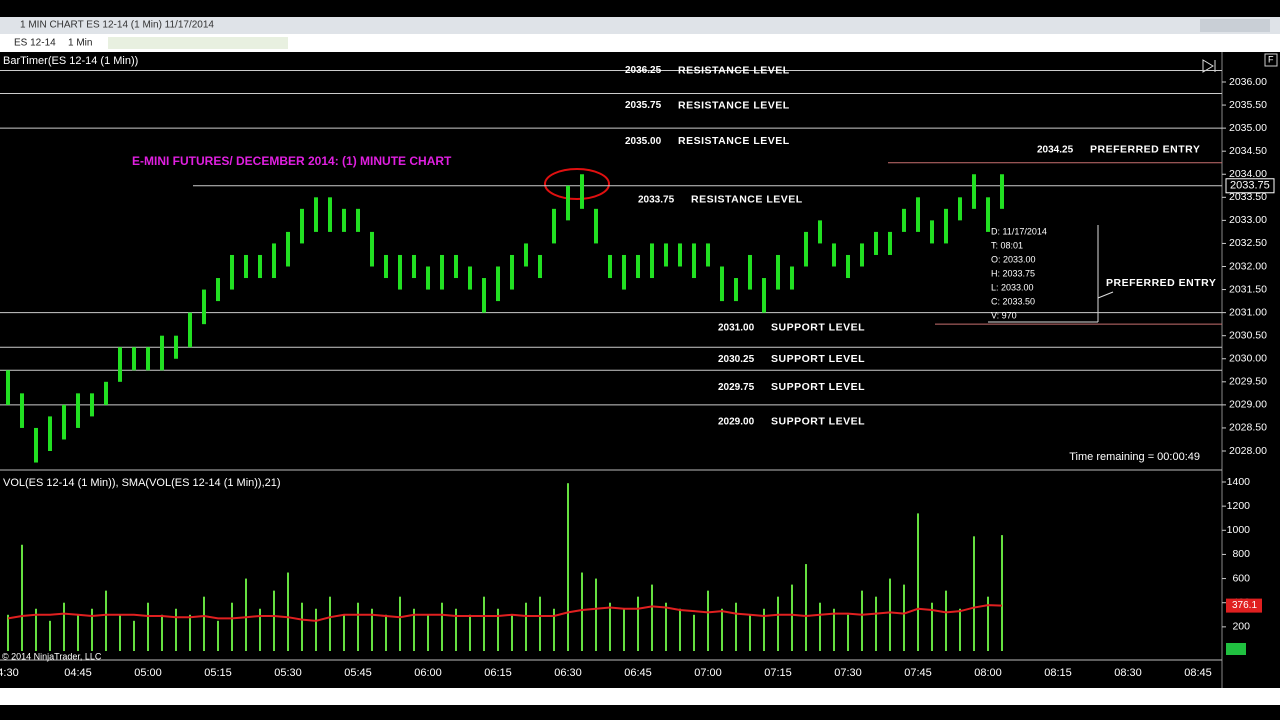 This screenshot has height=720, width=1280. Describe the element at coordinates (80, 43) in the screenshot. I see `interval-select: 1 Min` at that location.